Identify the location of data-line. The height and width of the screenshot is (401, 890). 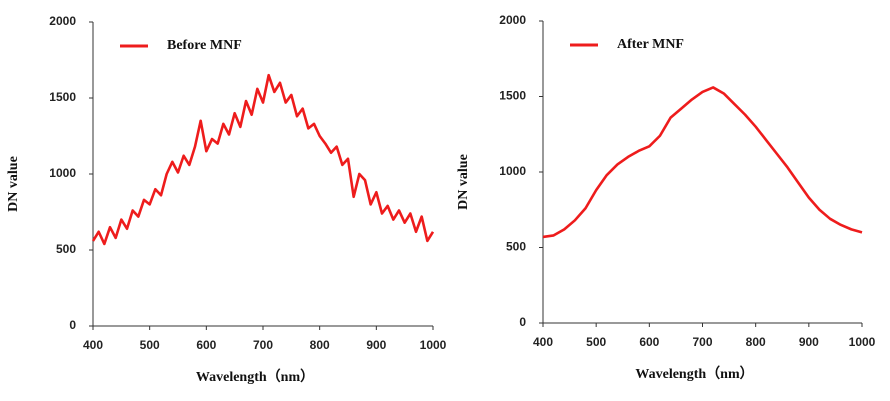
(702, 162).